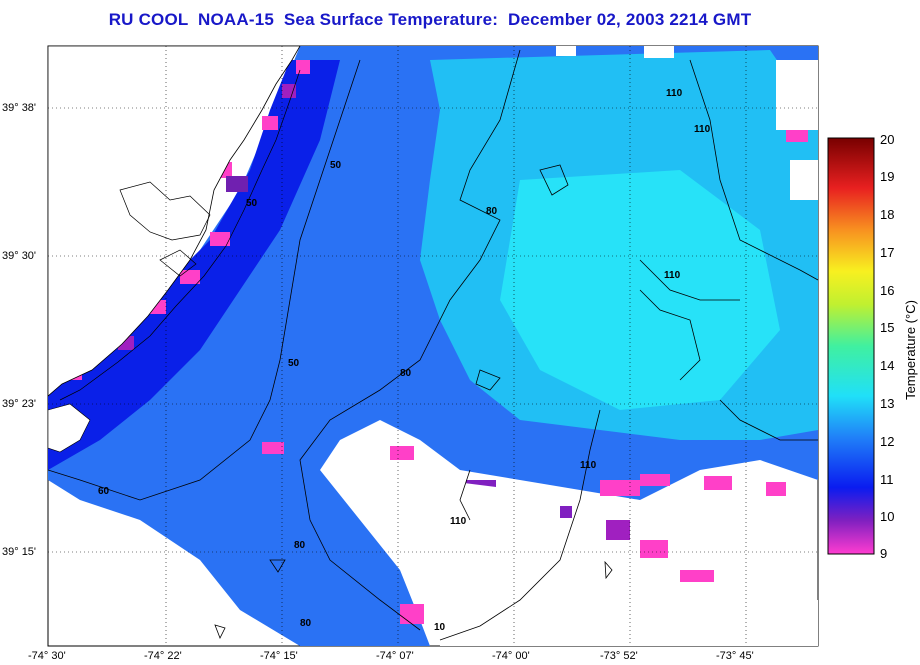 The height and width of the screenshot is (665, 920). Describe the element at coordinates (619, 656) in the screenshot. I see `lon-label: -73° 52'` at that location.